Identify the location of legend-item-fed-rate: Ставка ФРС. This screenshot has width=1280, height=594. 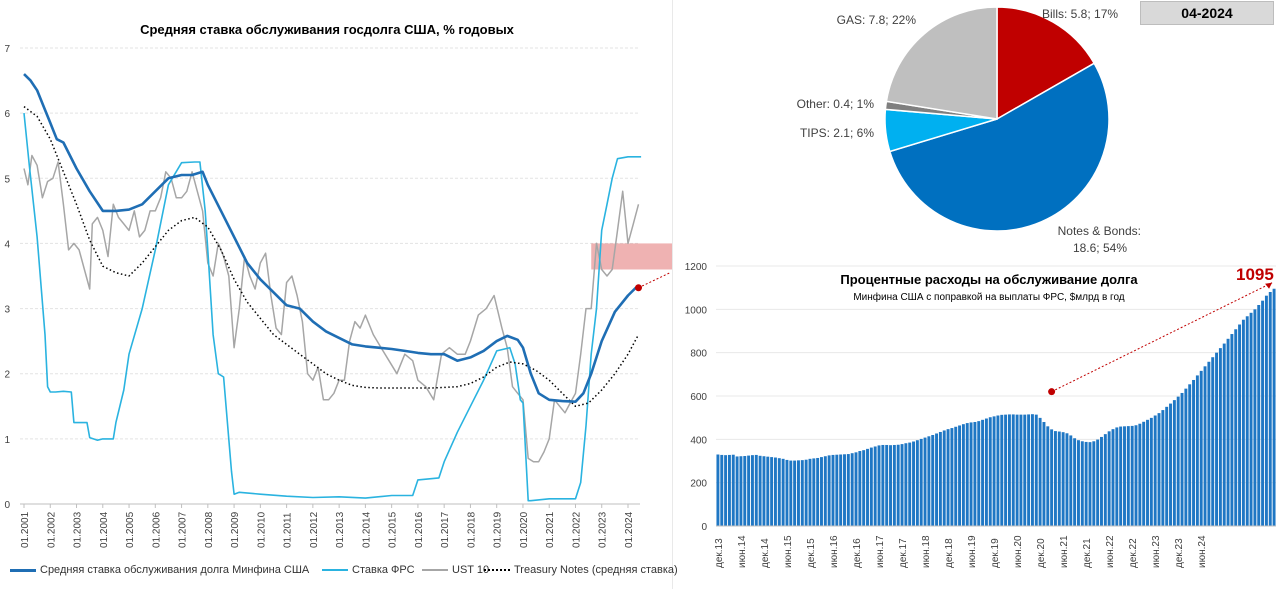
(368, 570).